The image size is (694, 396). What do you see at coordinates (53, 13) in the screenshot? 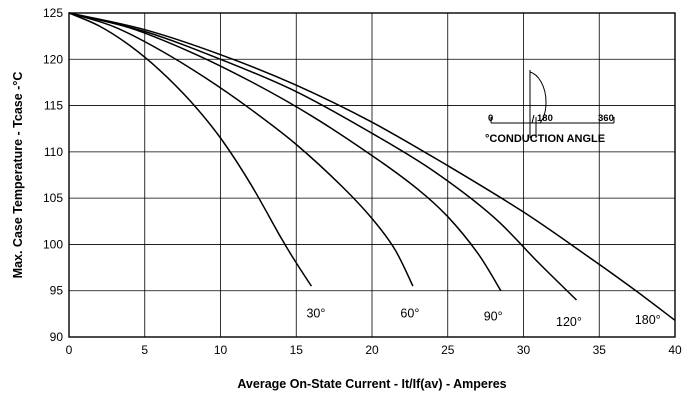
I see `y-tick-label: 125` at bounding box center [53, 13].